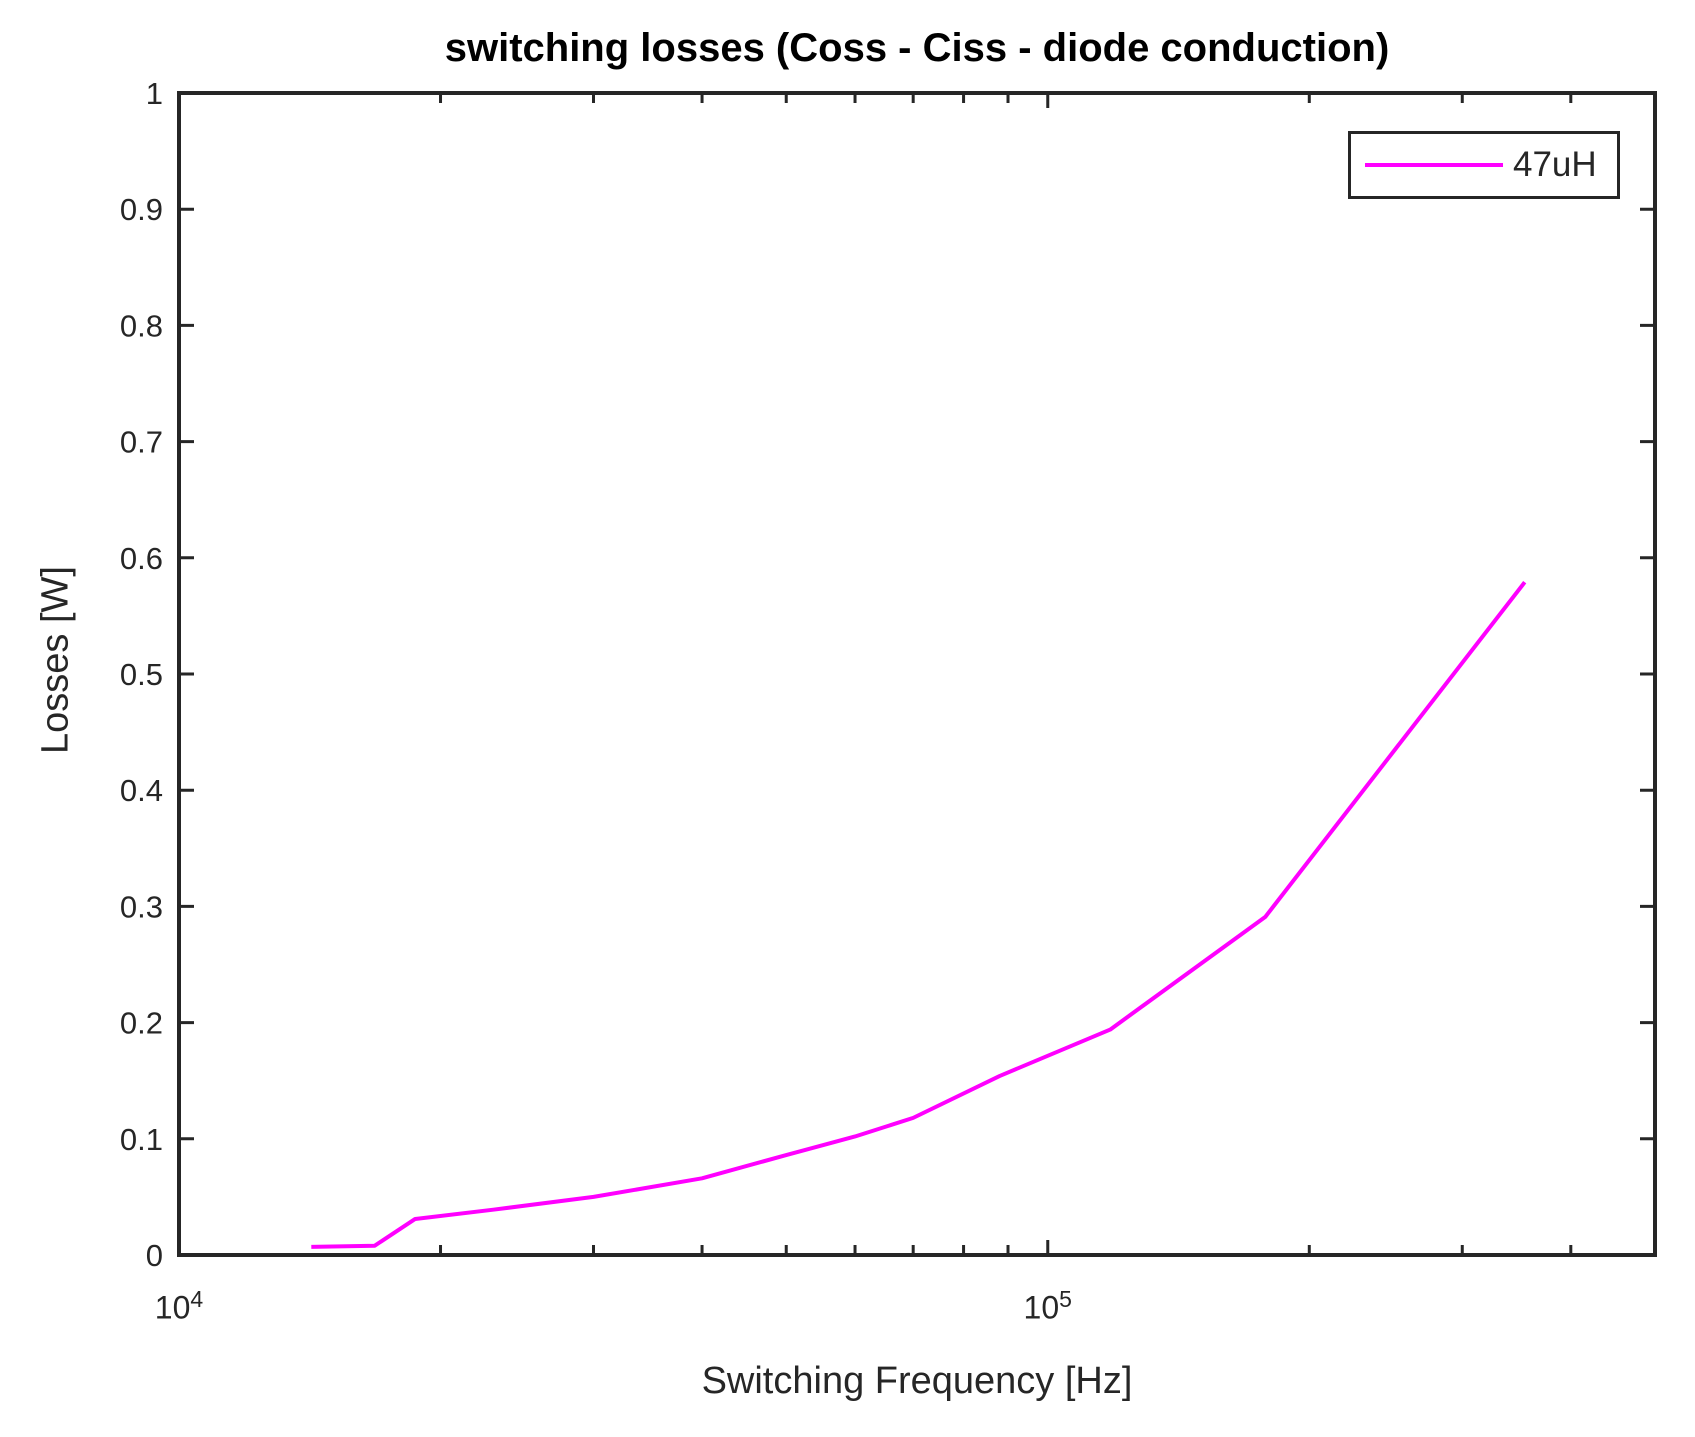 This screenshot has height=1437, width=1695. What do you see at coordinates (141, 1139) in the screenshot?
I see `y-tick-label: 0.1` at bounding box center [141, 1139].